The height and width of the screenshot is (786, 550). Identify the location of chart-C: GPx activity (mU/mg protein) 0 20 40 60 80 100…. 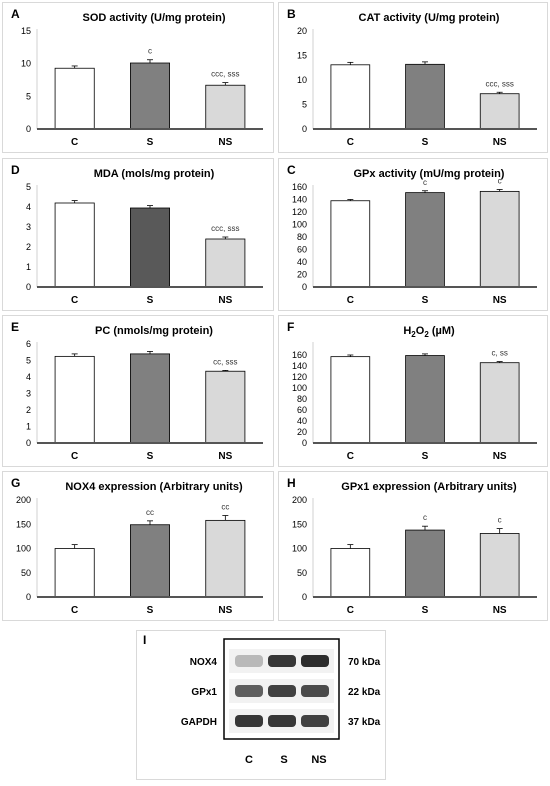
(414, 237).